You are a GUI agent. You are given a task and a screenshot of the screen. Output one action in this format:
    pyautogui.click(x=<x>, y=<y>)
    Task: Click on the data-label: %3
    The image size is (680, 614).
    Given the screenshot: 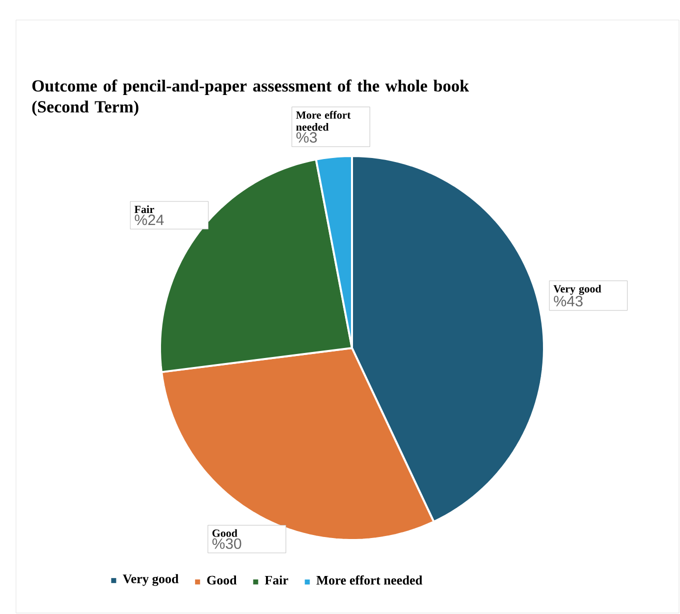 What is the action you would take?
    pyautogui.click(x=306, y=137)
    